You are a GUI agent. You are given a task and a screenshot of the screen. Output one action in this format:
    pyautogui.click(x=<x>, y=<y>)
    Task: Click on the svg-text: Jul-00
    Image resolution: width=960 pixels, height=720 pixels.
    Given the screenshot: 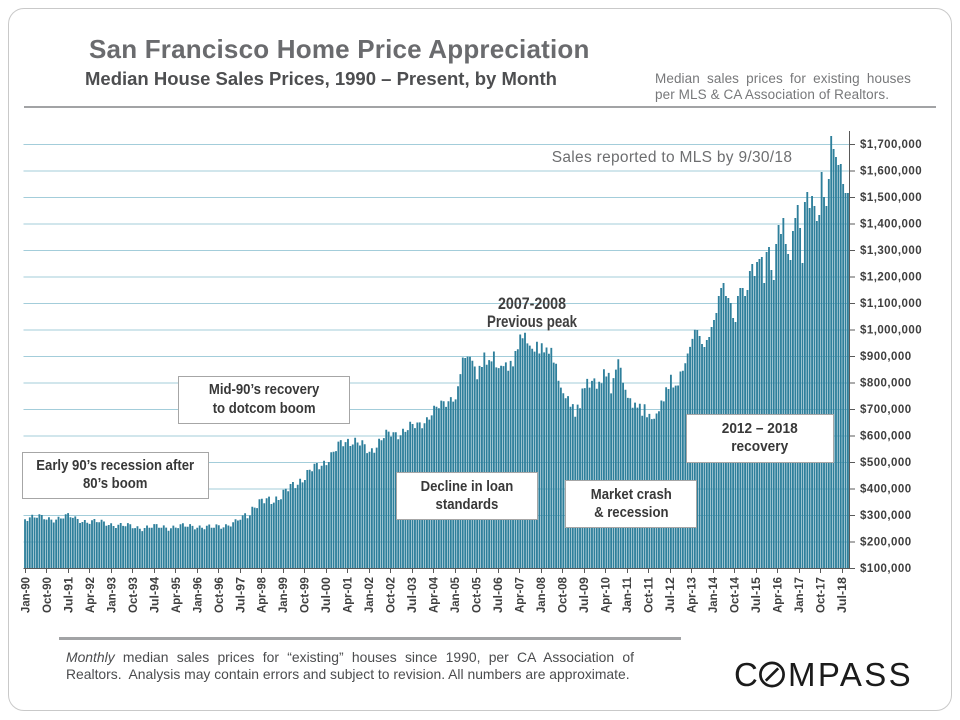 What is the action you would take?
    pyautogui.click(x=326, y=595)
    